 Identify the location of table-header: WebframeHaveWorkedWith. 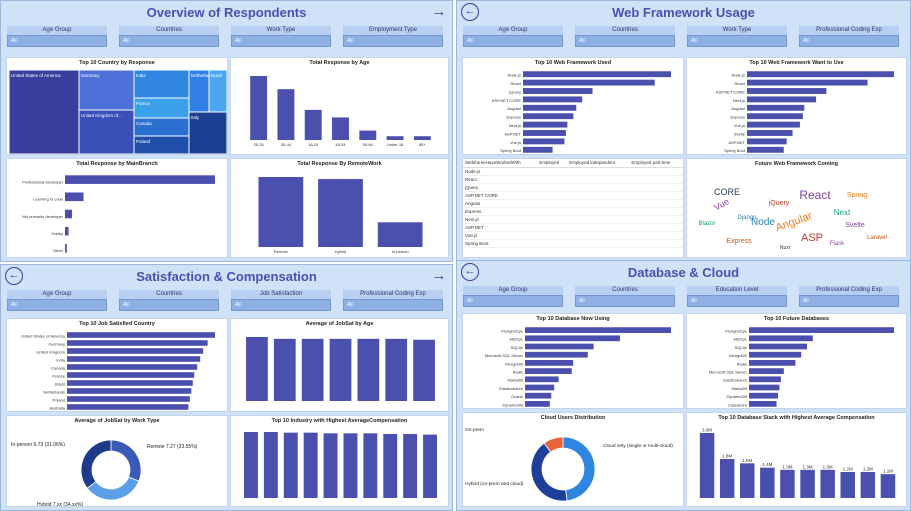
(500, 163).